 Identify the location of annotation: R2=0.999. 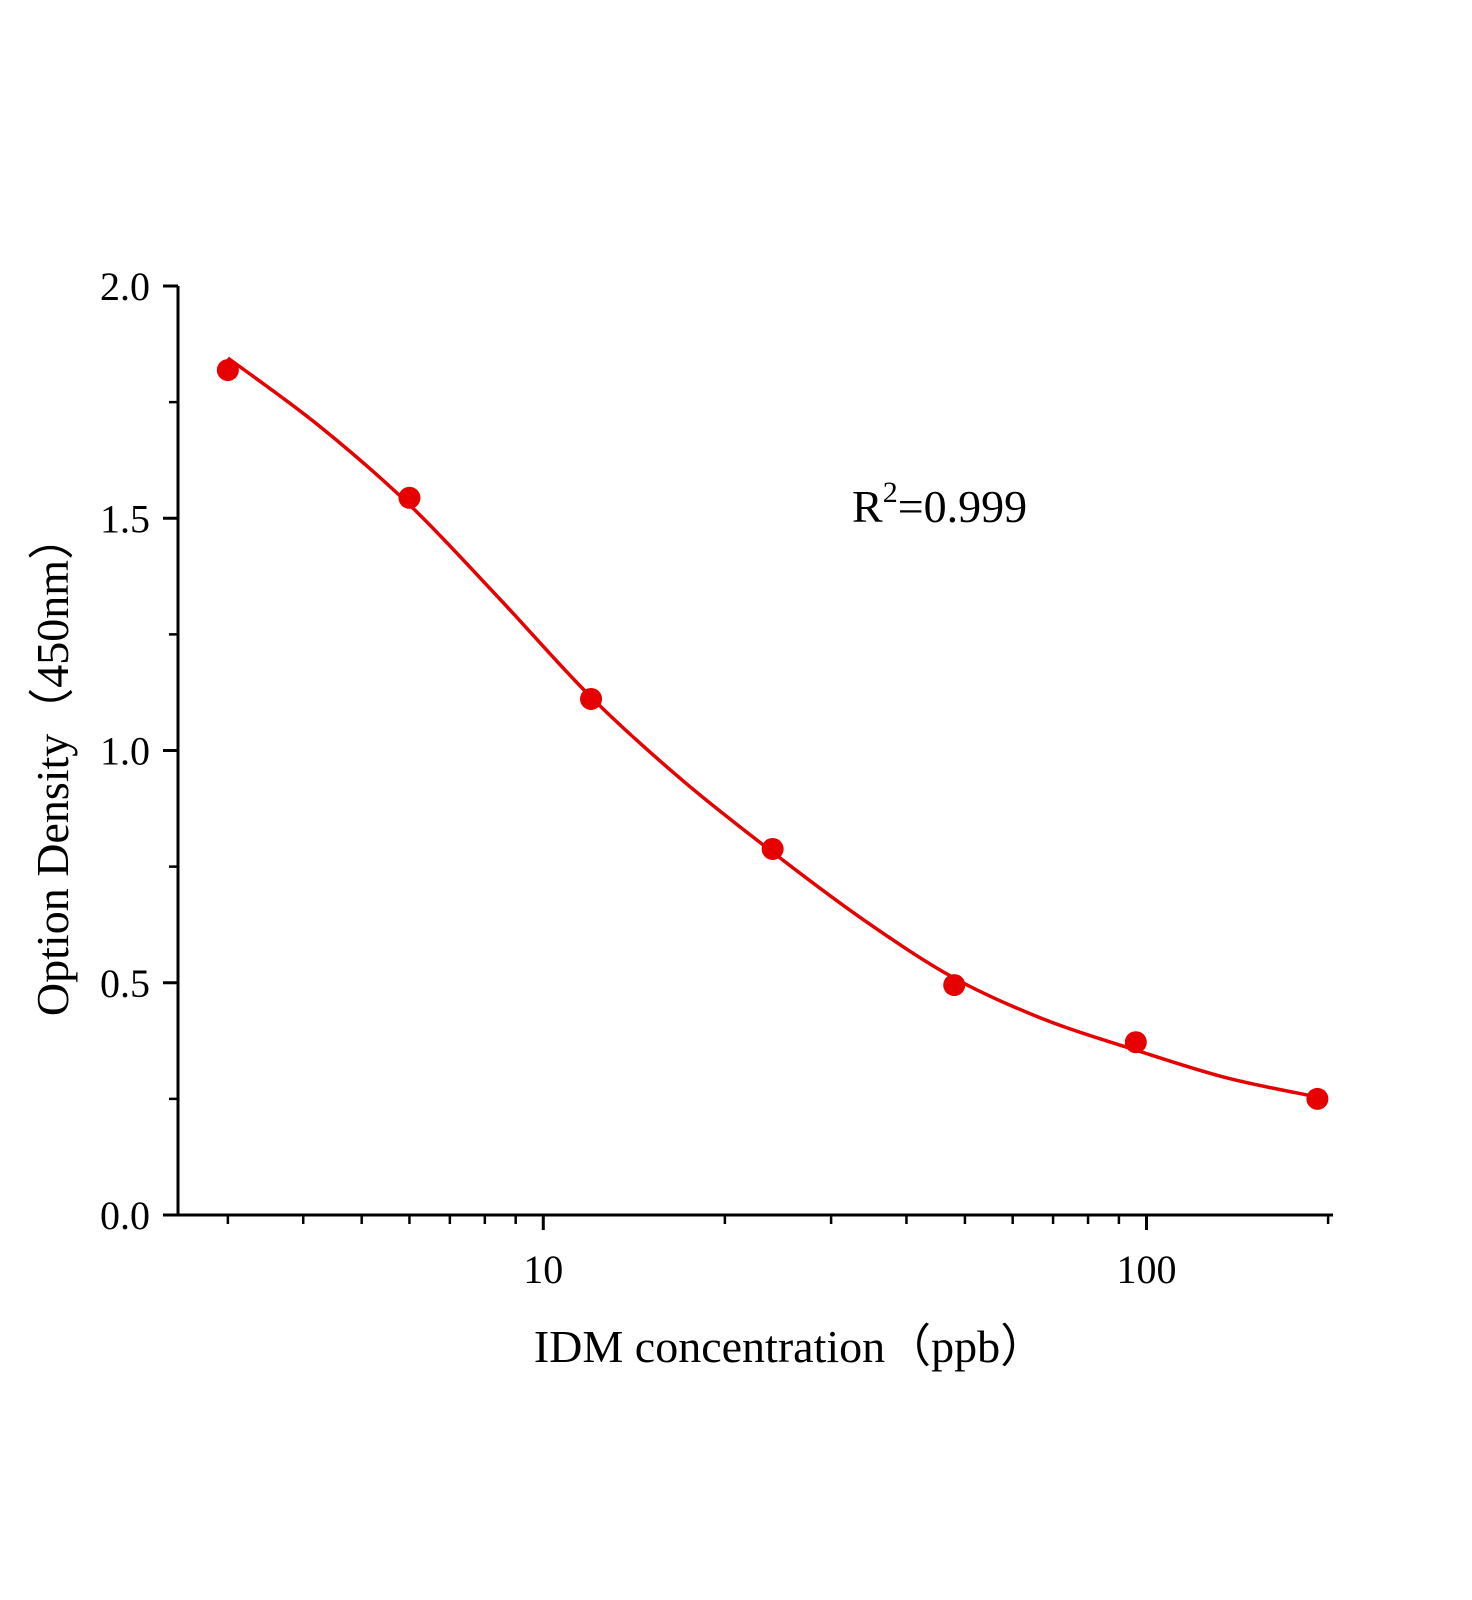
(939, 504).